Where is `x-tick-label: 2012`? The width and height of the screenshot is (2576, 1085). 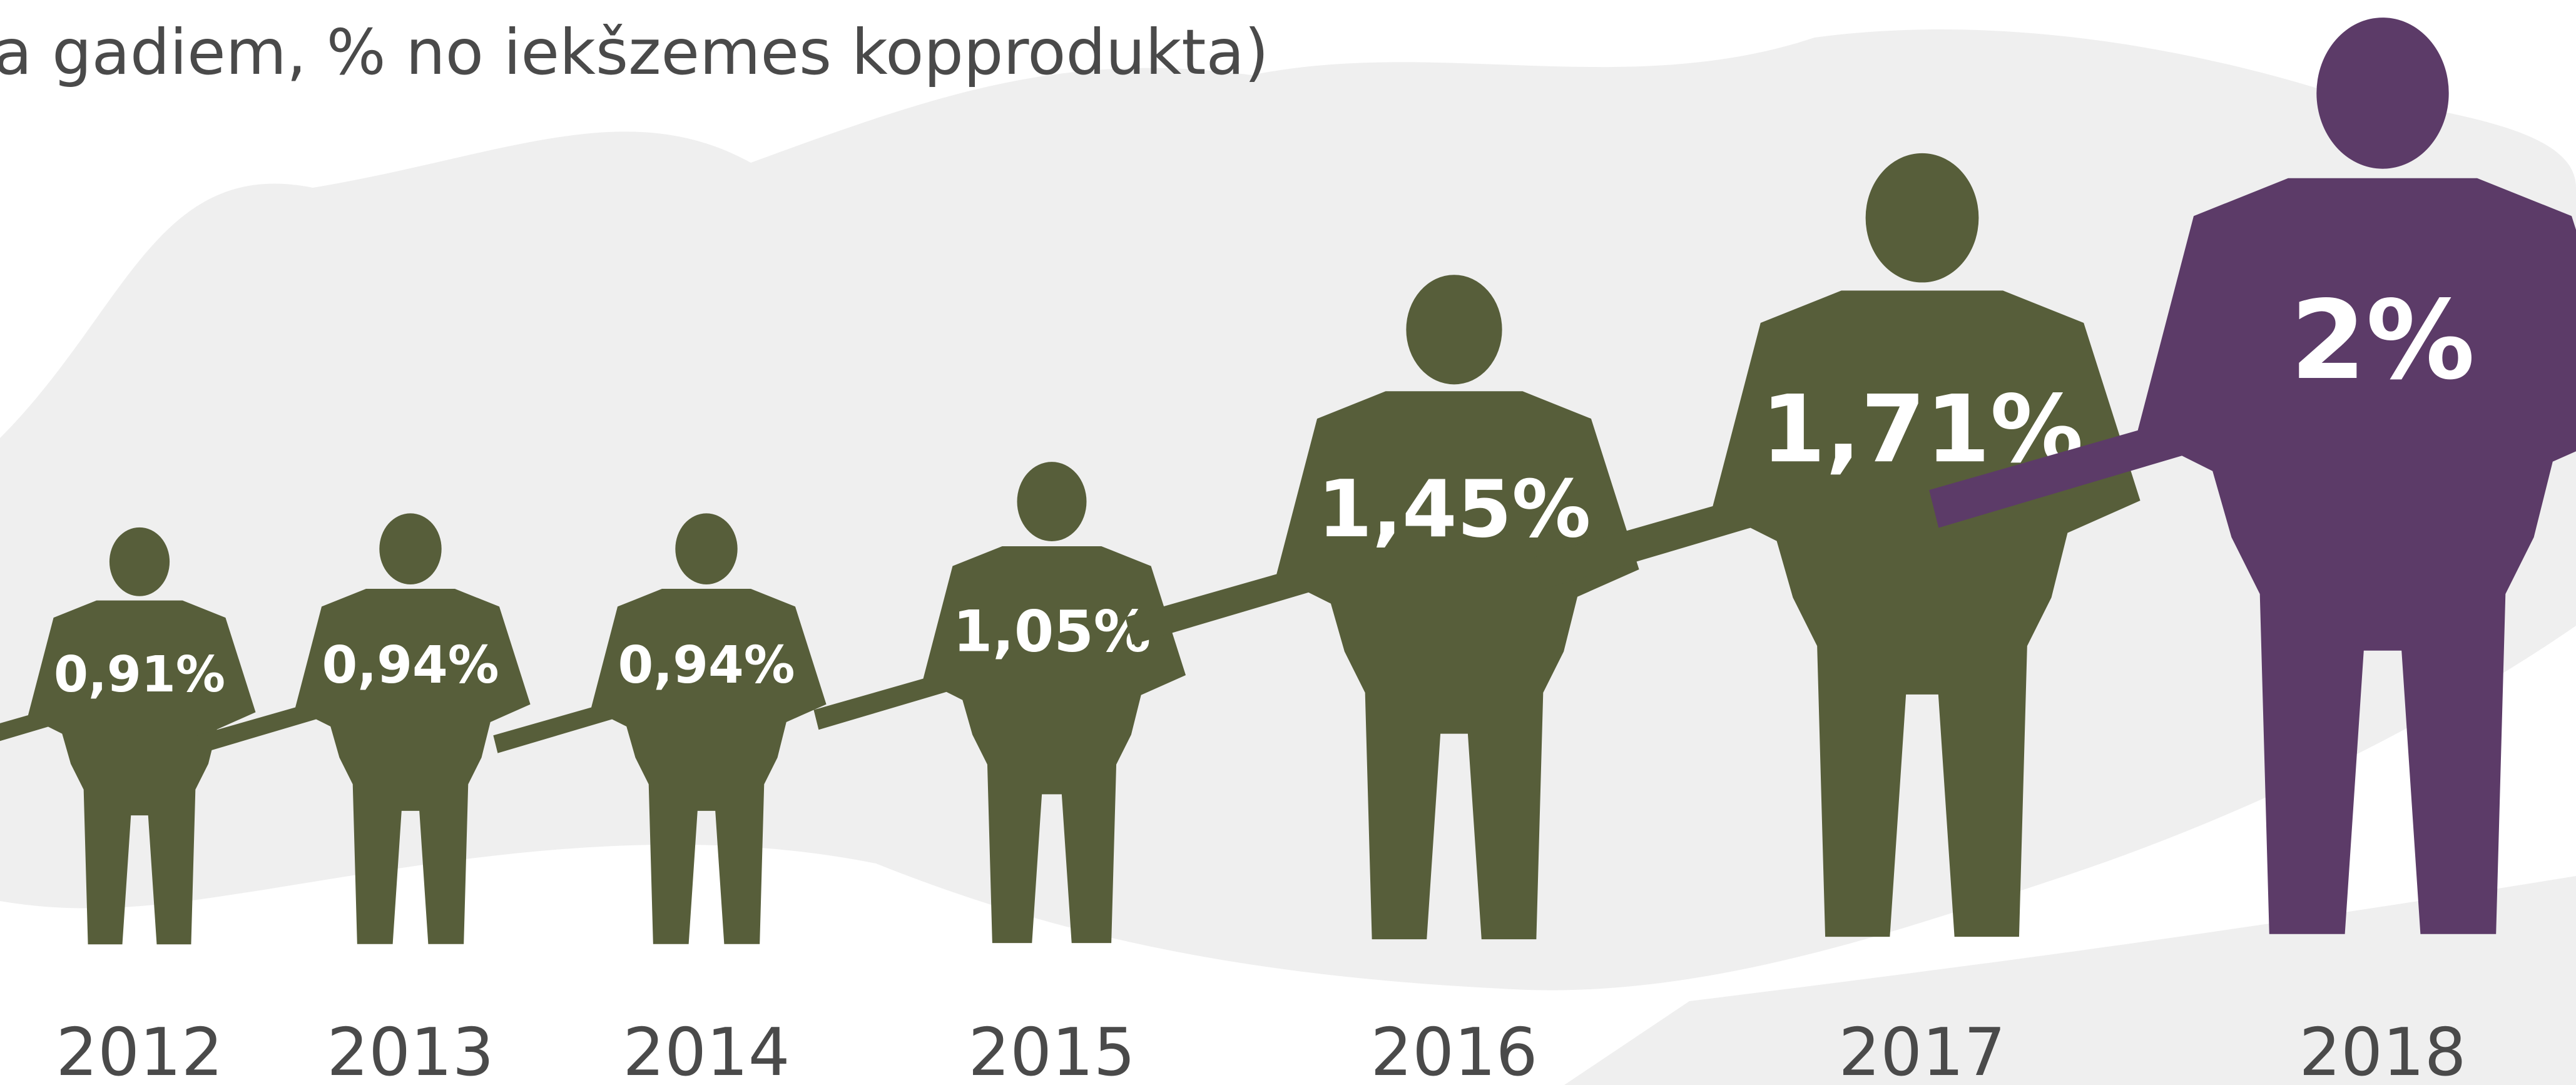
x-tick-label: 2012 is located at coordinates (139, 1049).